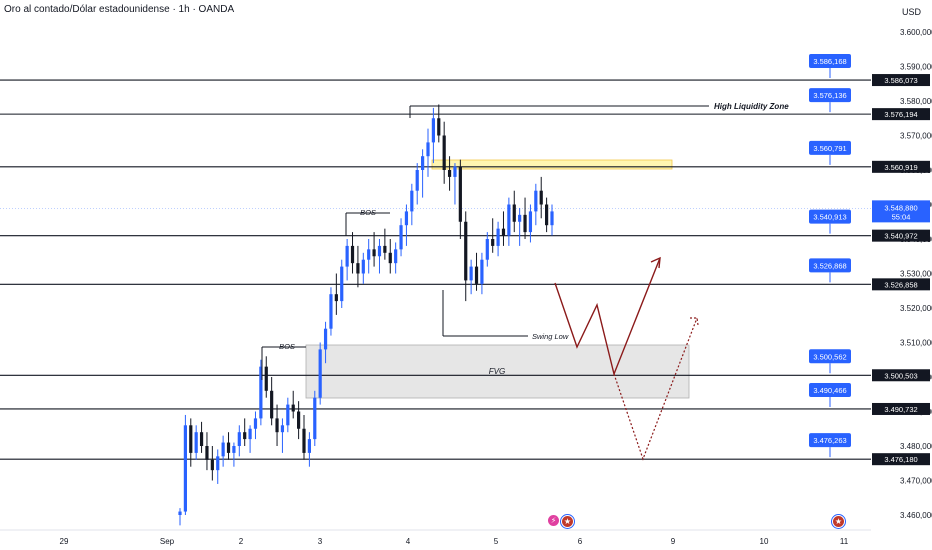 Image resolution: width=932 pixels, height=550 pixels. I want to click on level-price-label: 3.586,073, so click(900, 80).